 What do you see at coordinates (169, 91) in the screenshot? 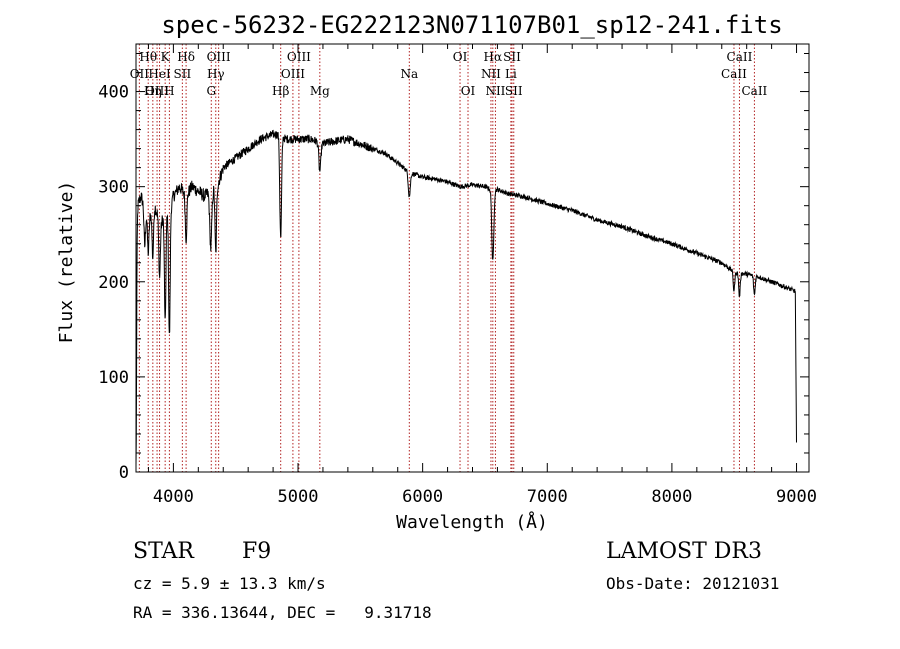
I see `spectral-line-label: H` at bounding box center [169, 91].